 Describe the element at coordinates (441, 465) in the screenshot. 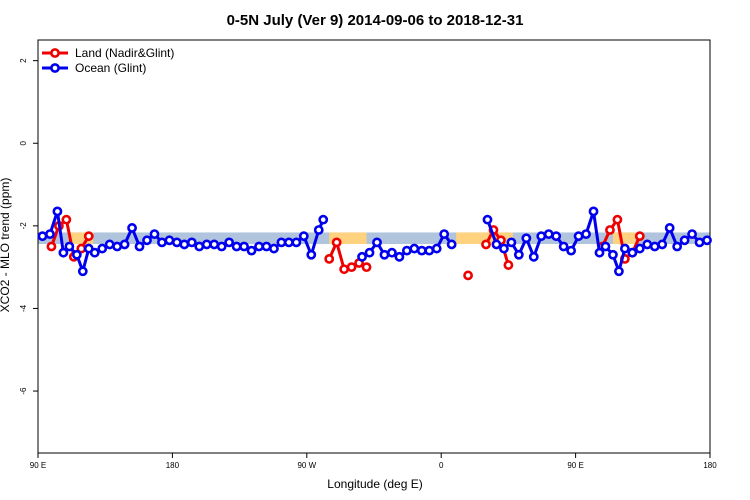

I see `x-tick-label: 0` at that location.